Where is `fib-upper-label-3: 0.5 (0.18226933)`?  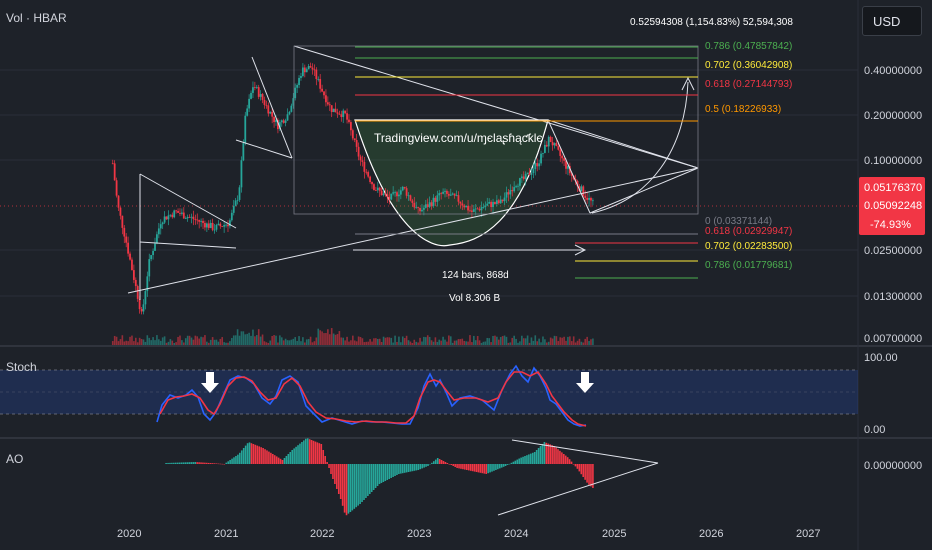
fib-upper-label-3: 0.5 (0.18226933) is located at coordinates (743, 109).